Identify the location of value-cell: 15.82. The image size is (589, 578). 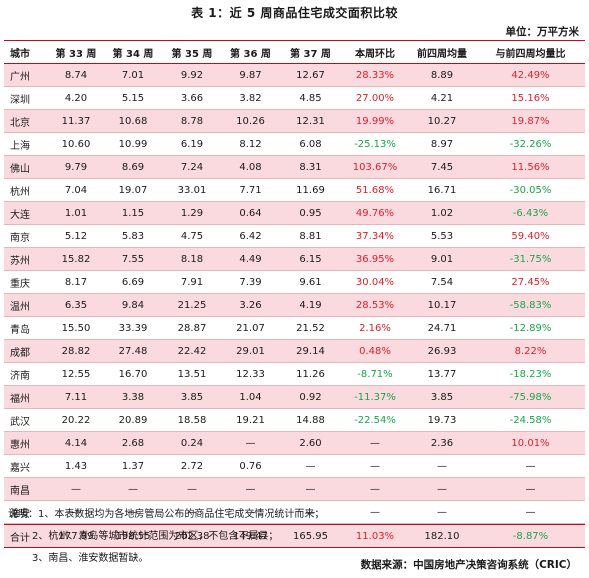
(76, 259).